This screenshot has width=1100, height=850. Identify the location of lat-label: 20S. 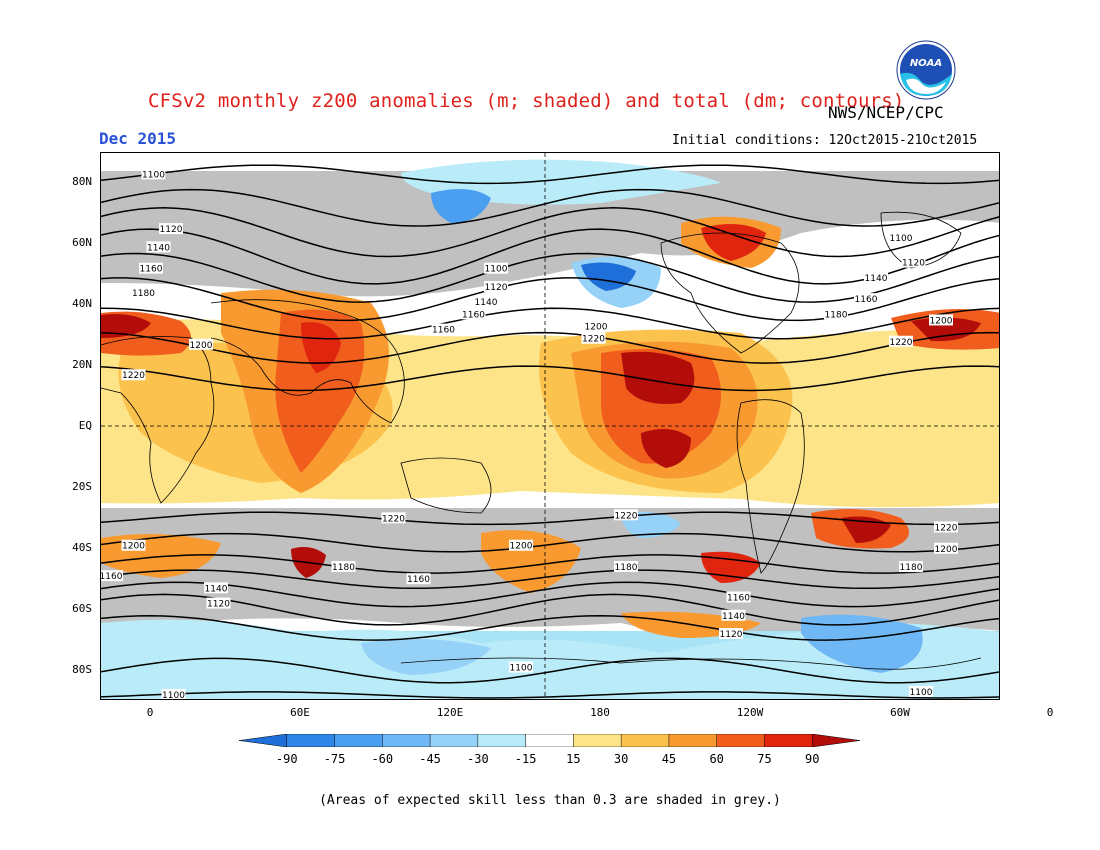
(82, 486).